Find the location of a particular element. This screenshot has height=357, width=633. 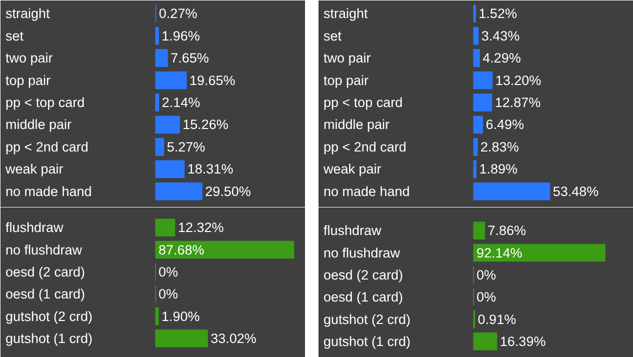

data-label: 18.31% is located at coordinates (210, 169).